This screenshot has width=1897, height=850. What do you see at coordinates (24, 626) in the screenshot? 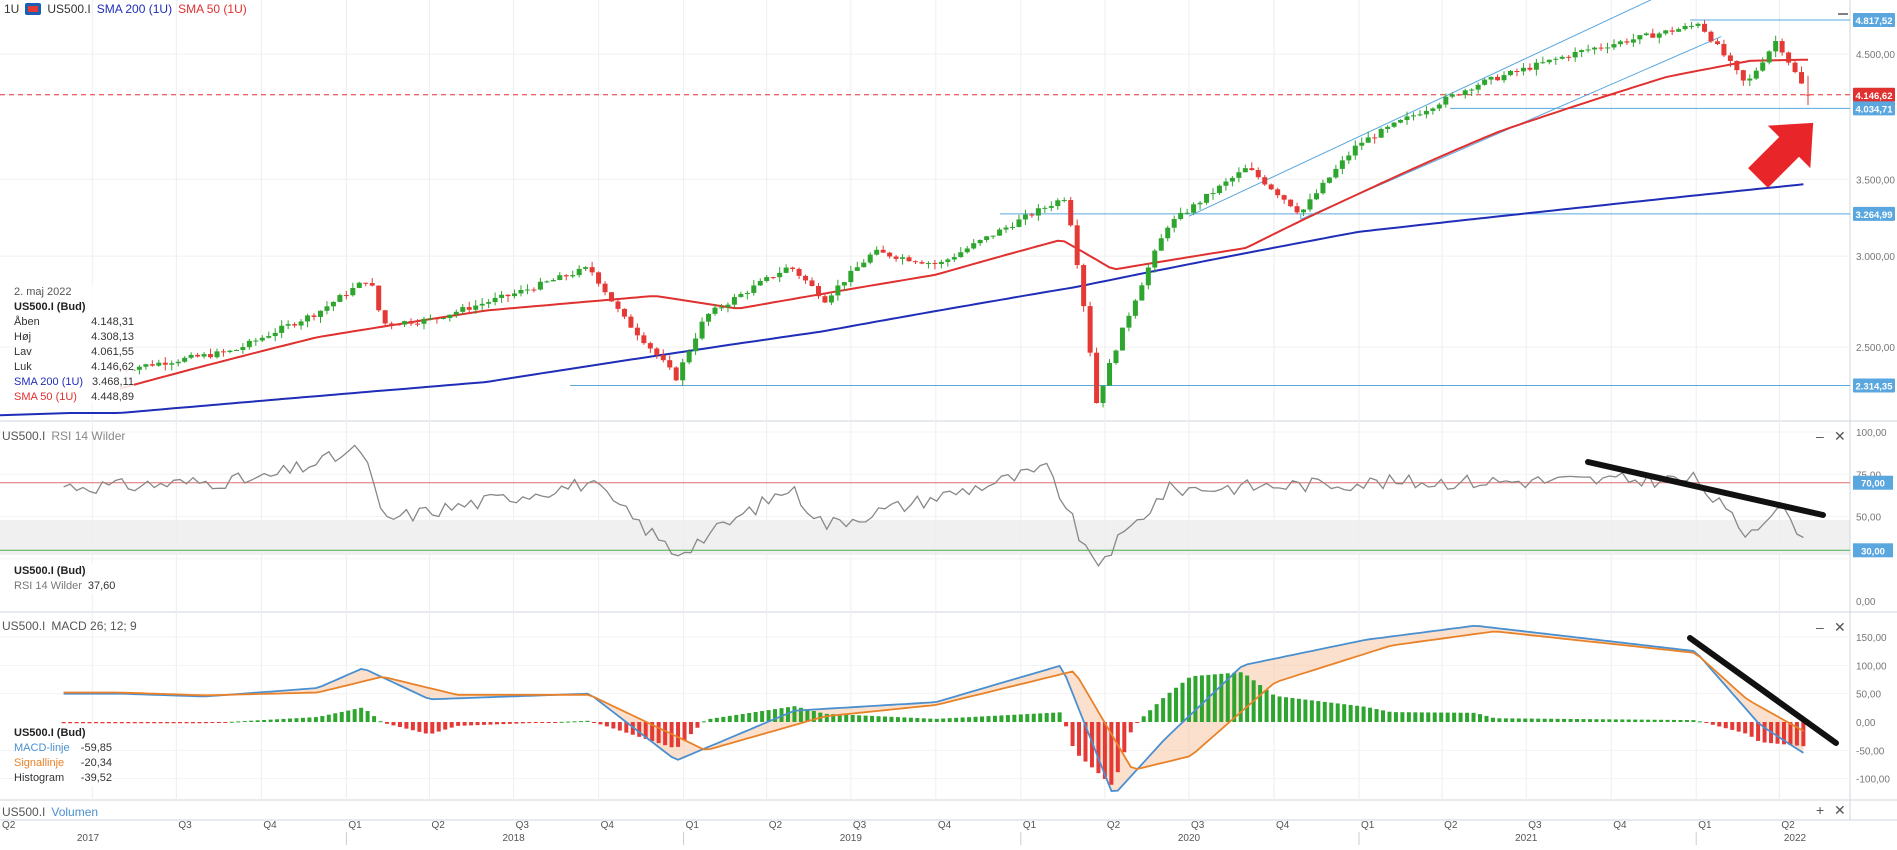
I see `macd-symbol: US500.I` at bounding box center [24, 626].